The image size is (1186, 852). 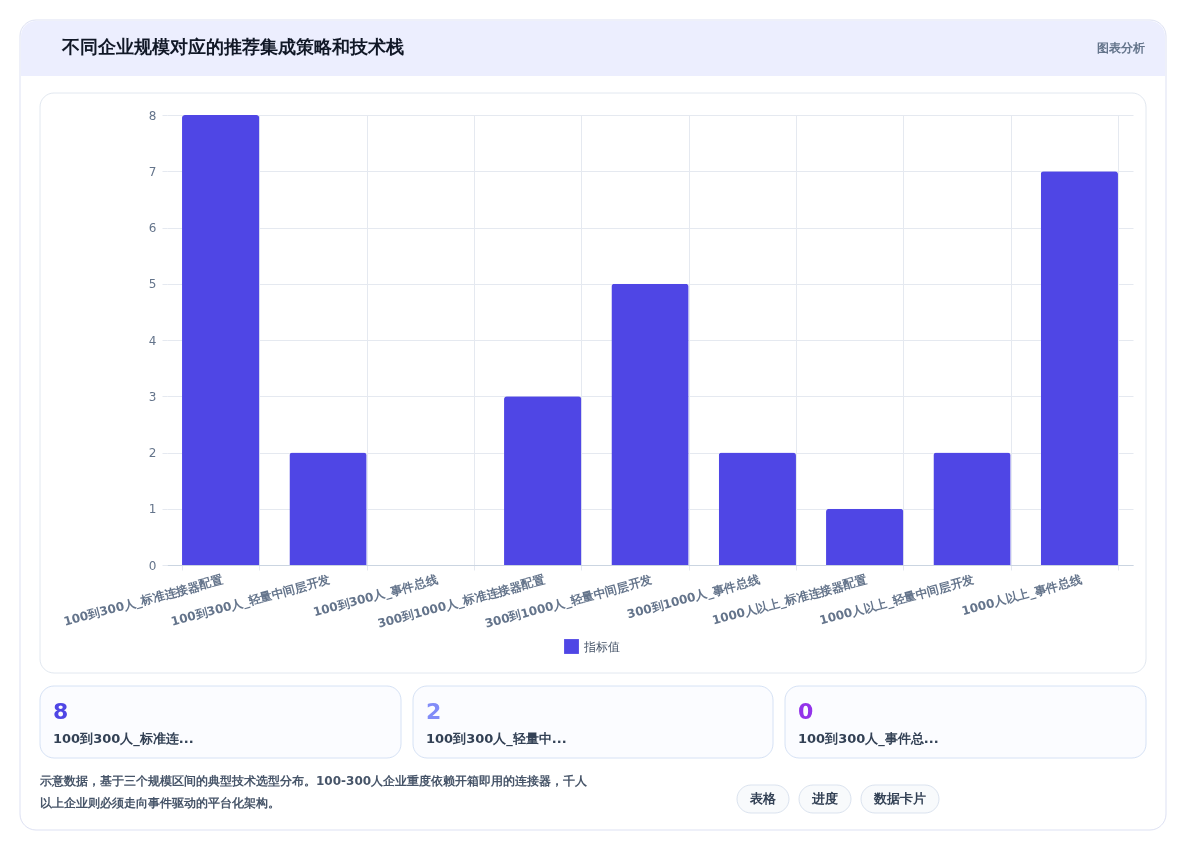 I want to click on text: 2, so click(x=434, y=711).